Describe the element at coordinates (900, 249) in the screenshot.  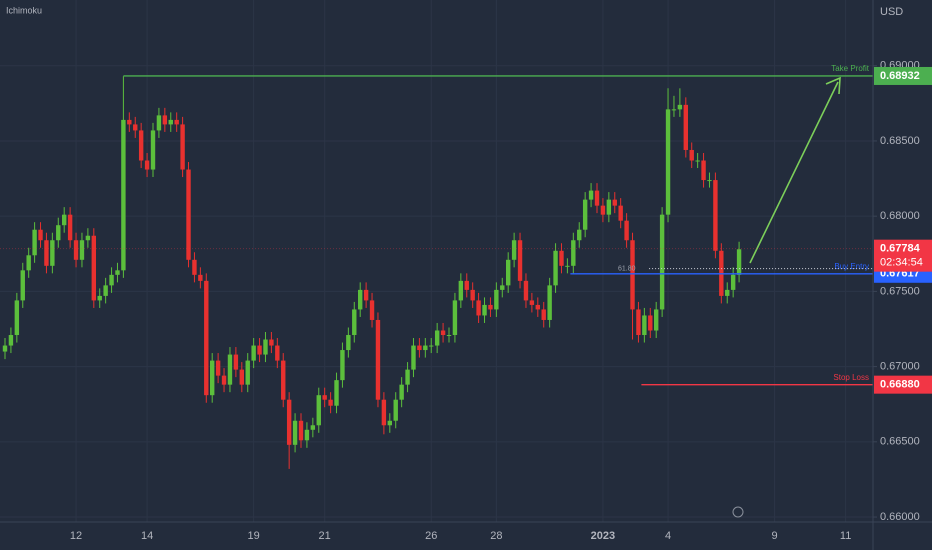
I see `current-price-label: 0.67784` at that location.